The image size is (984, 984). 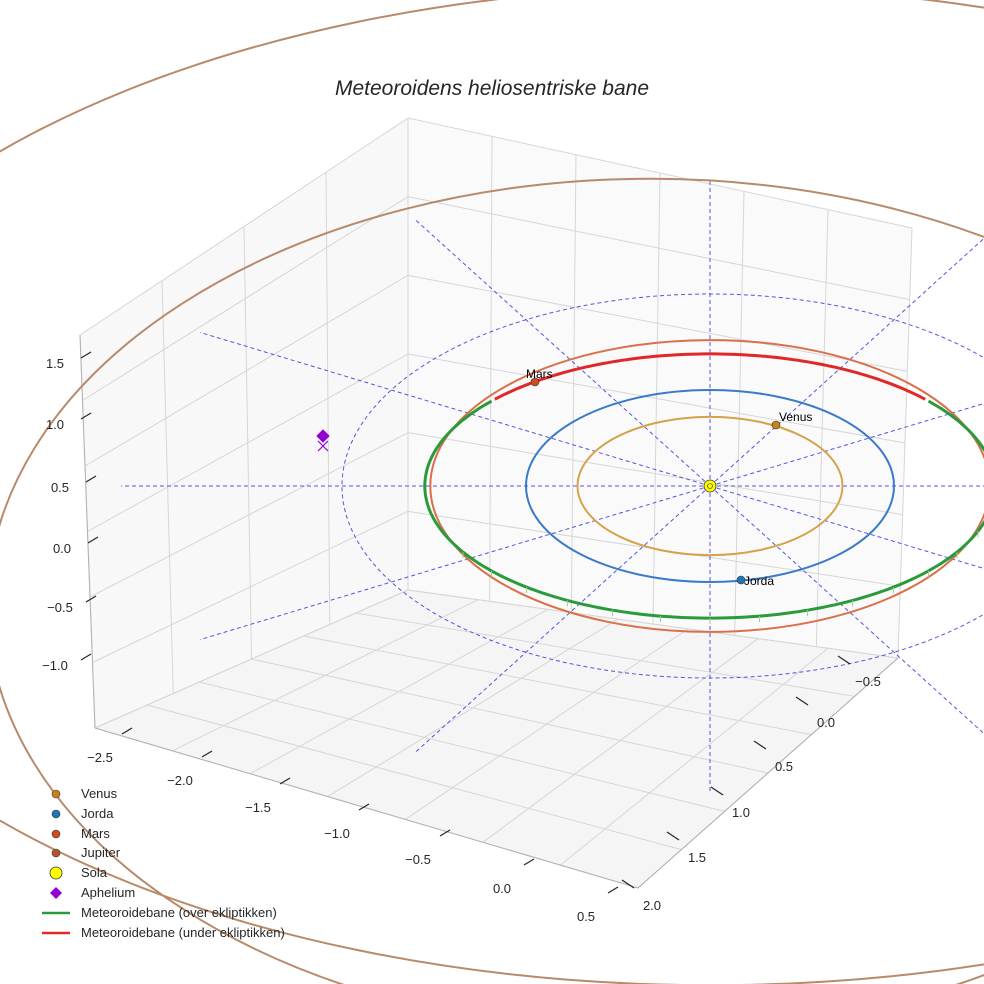 What do you see at coordinates (492, 88) in the screenshot?
I see `chart-title: Meteoroidens heliosentriske bane` at bounding box center [492, 88].